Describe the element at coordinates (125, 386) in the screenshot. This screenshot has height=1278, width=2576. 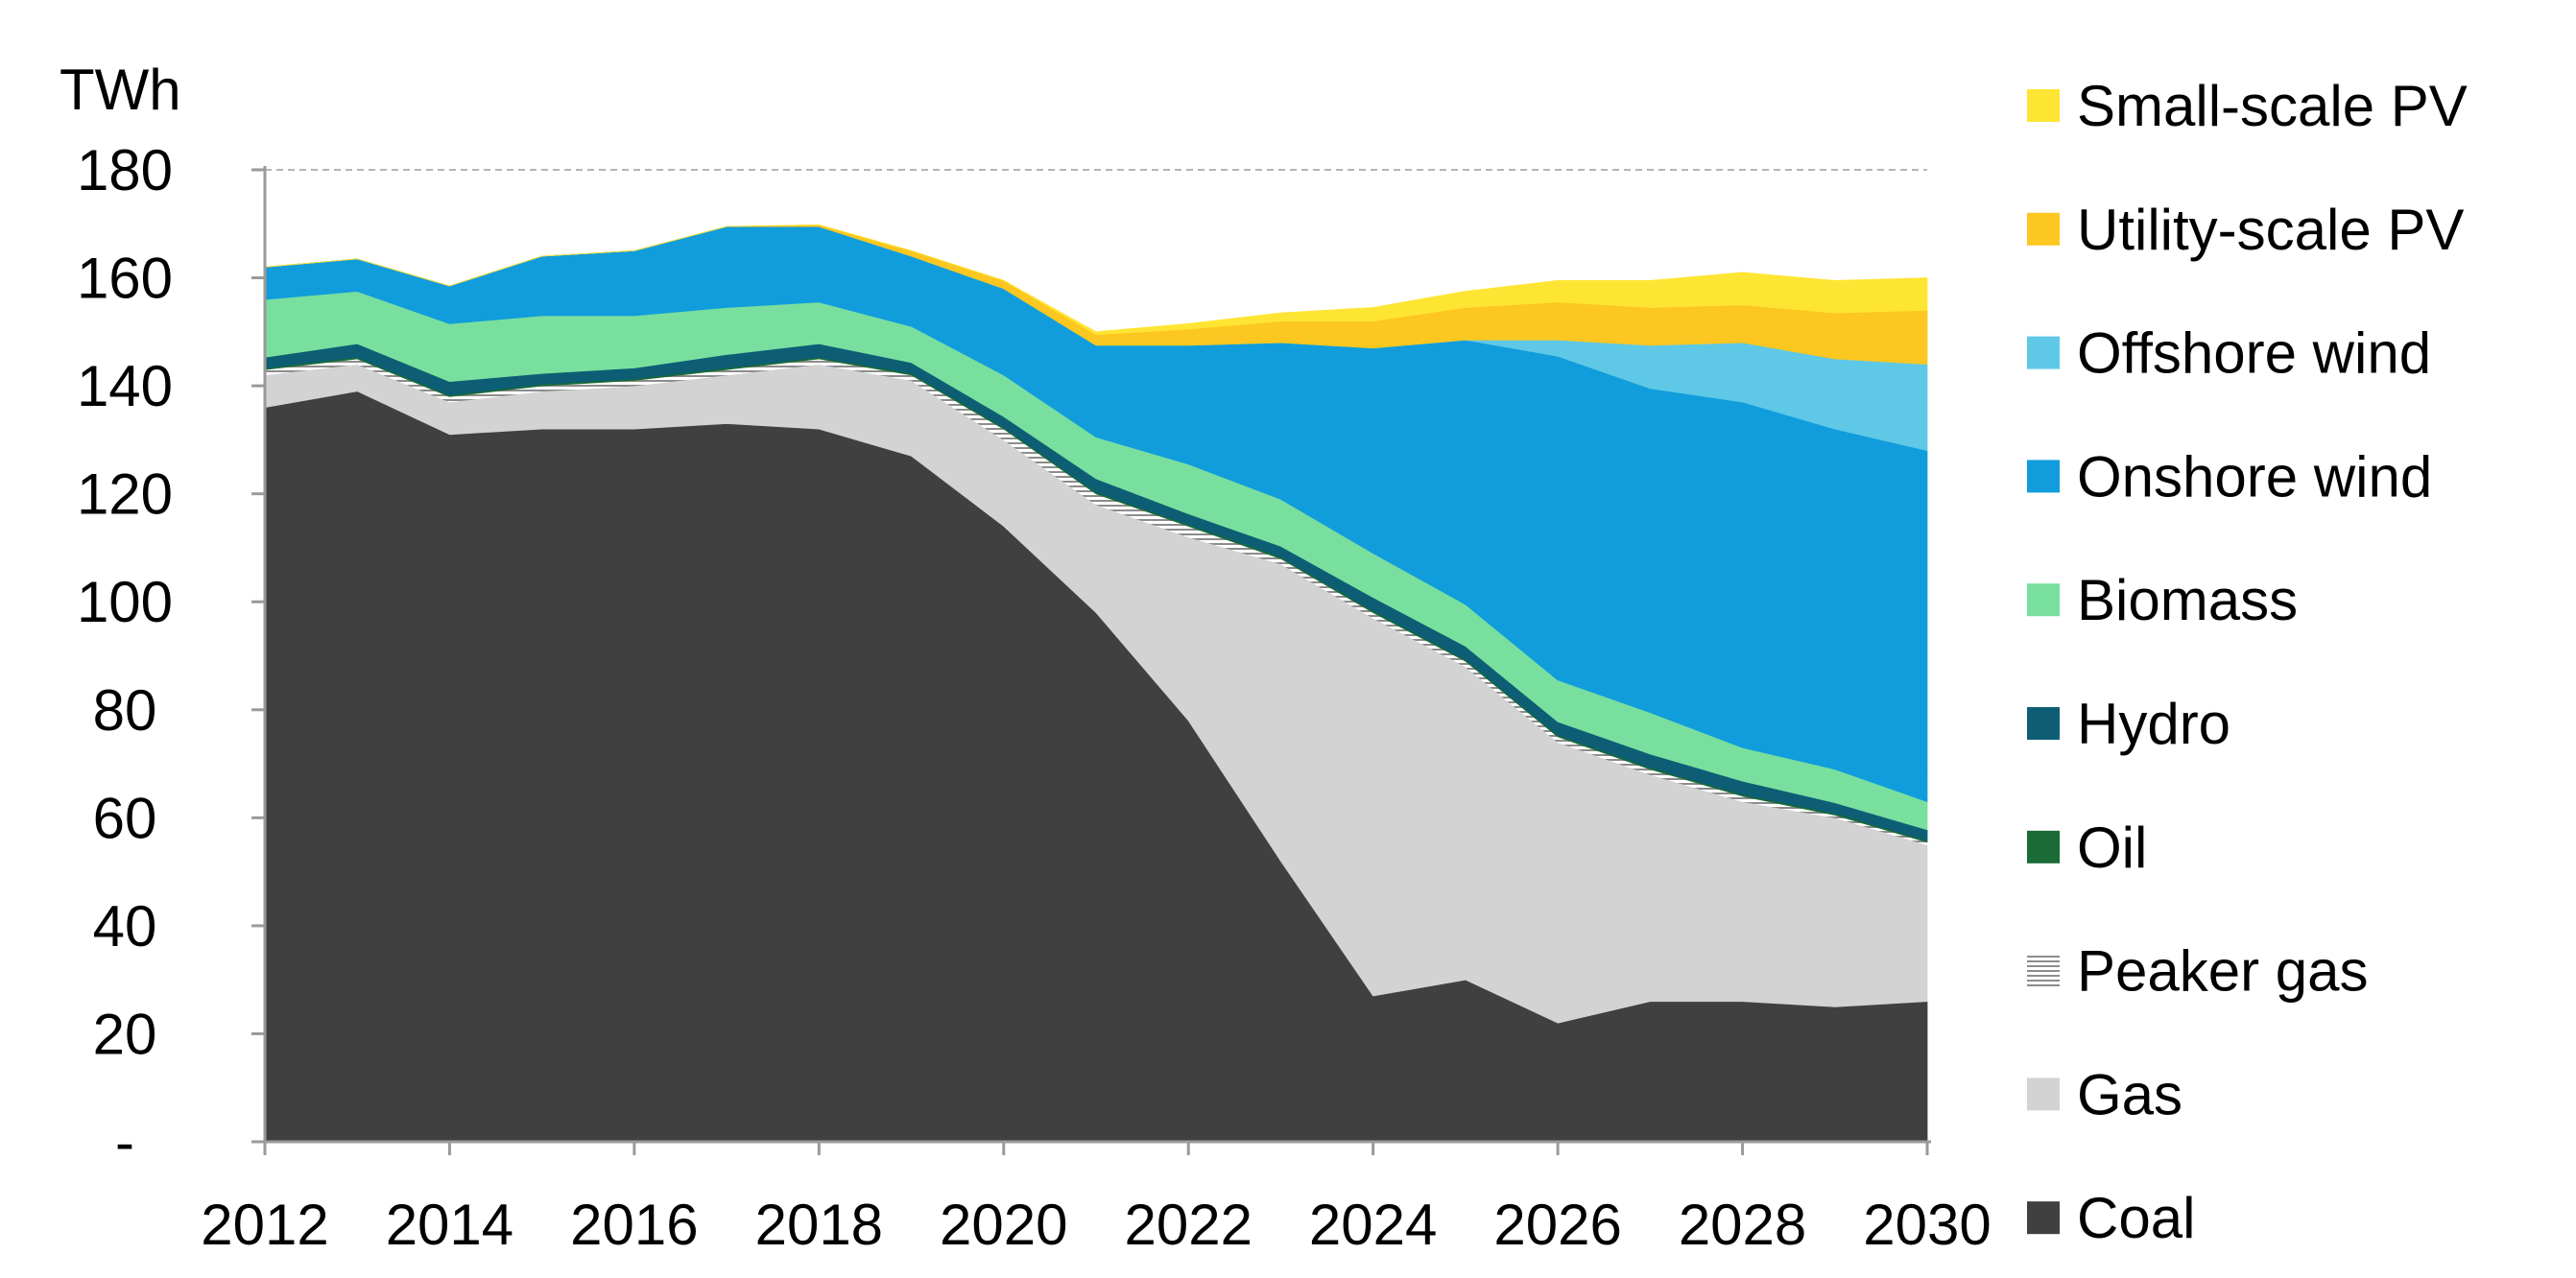
I see `y-tick-label: 140` at that location.